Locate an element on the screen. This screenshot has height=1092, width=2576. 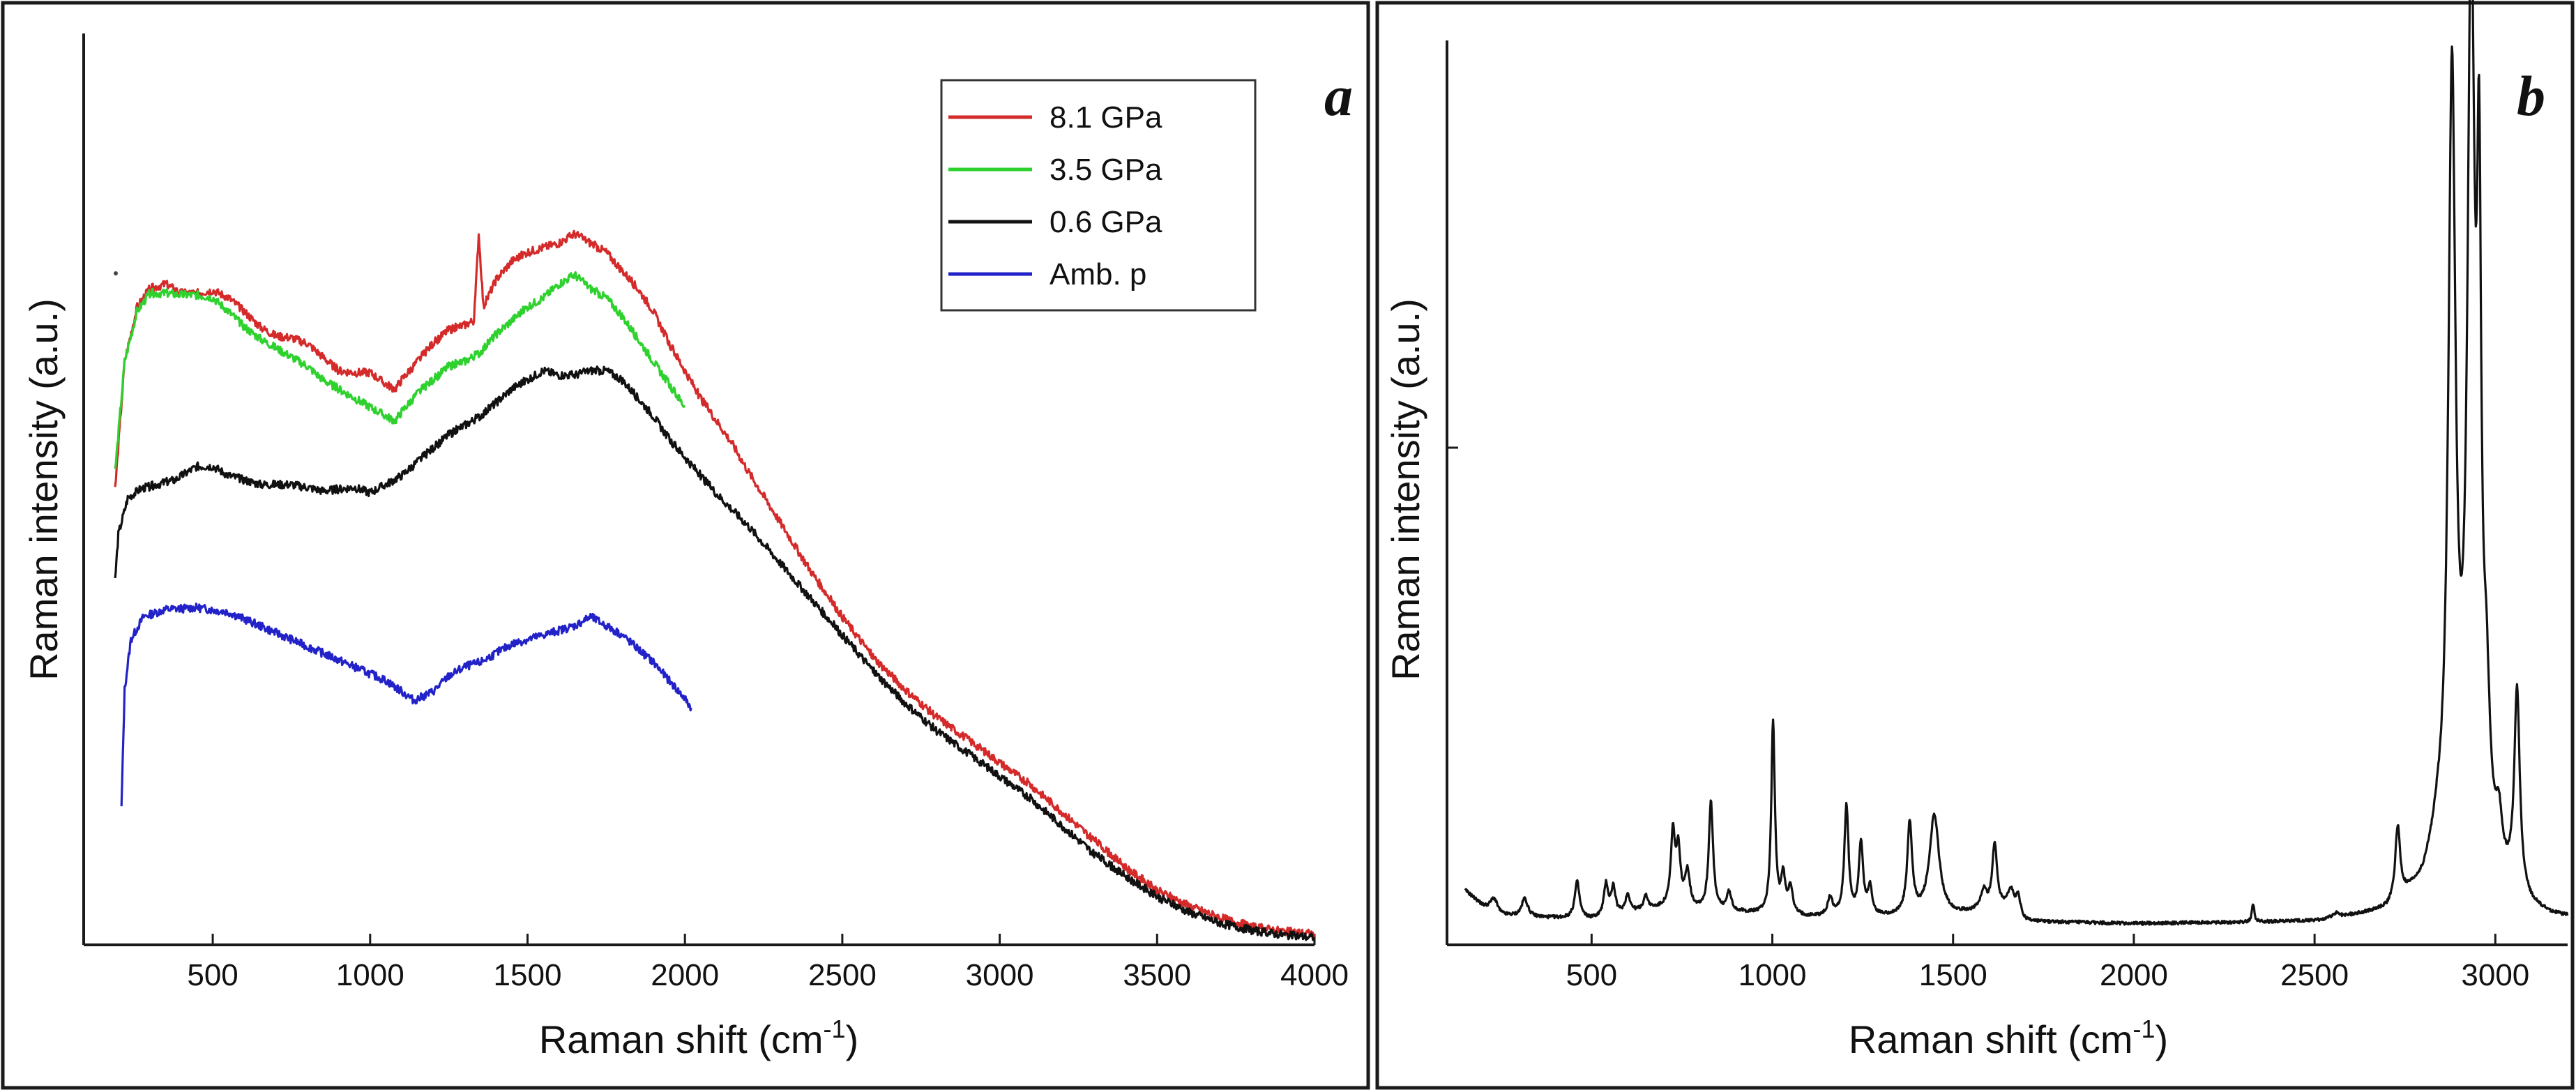
panel-a-legend: 8.1 GPa 3.5 GPa 0.6 GPa Amb. p is located at coordinates (1098, 195).